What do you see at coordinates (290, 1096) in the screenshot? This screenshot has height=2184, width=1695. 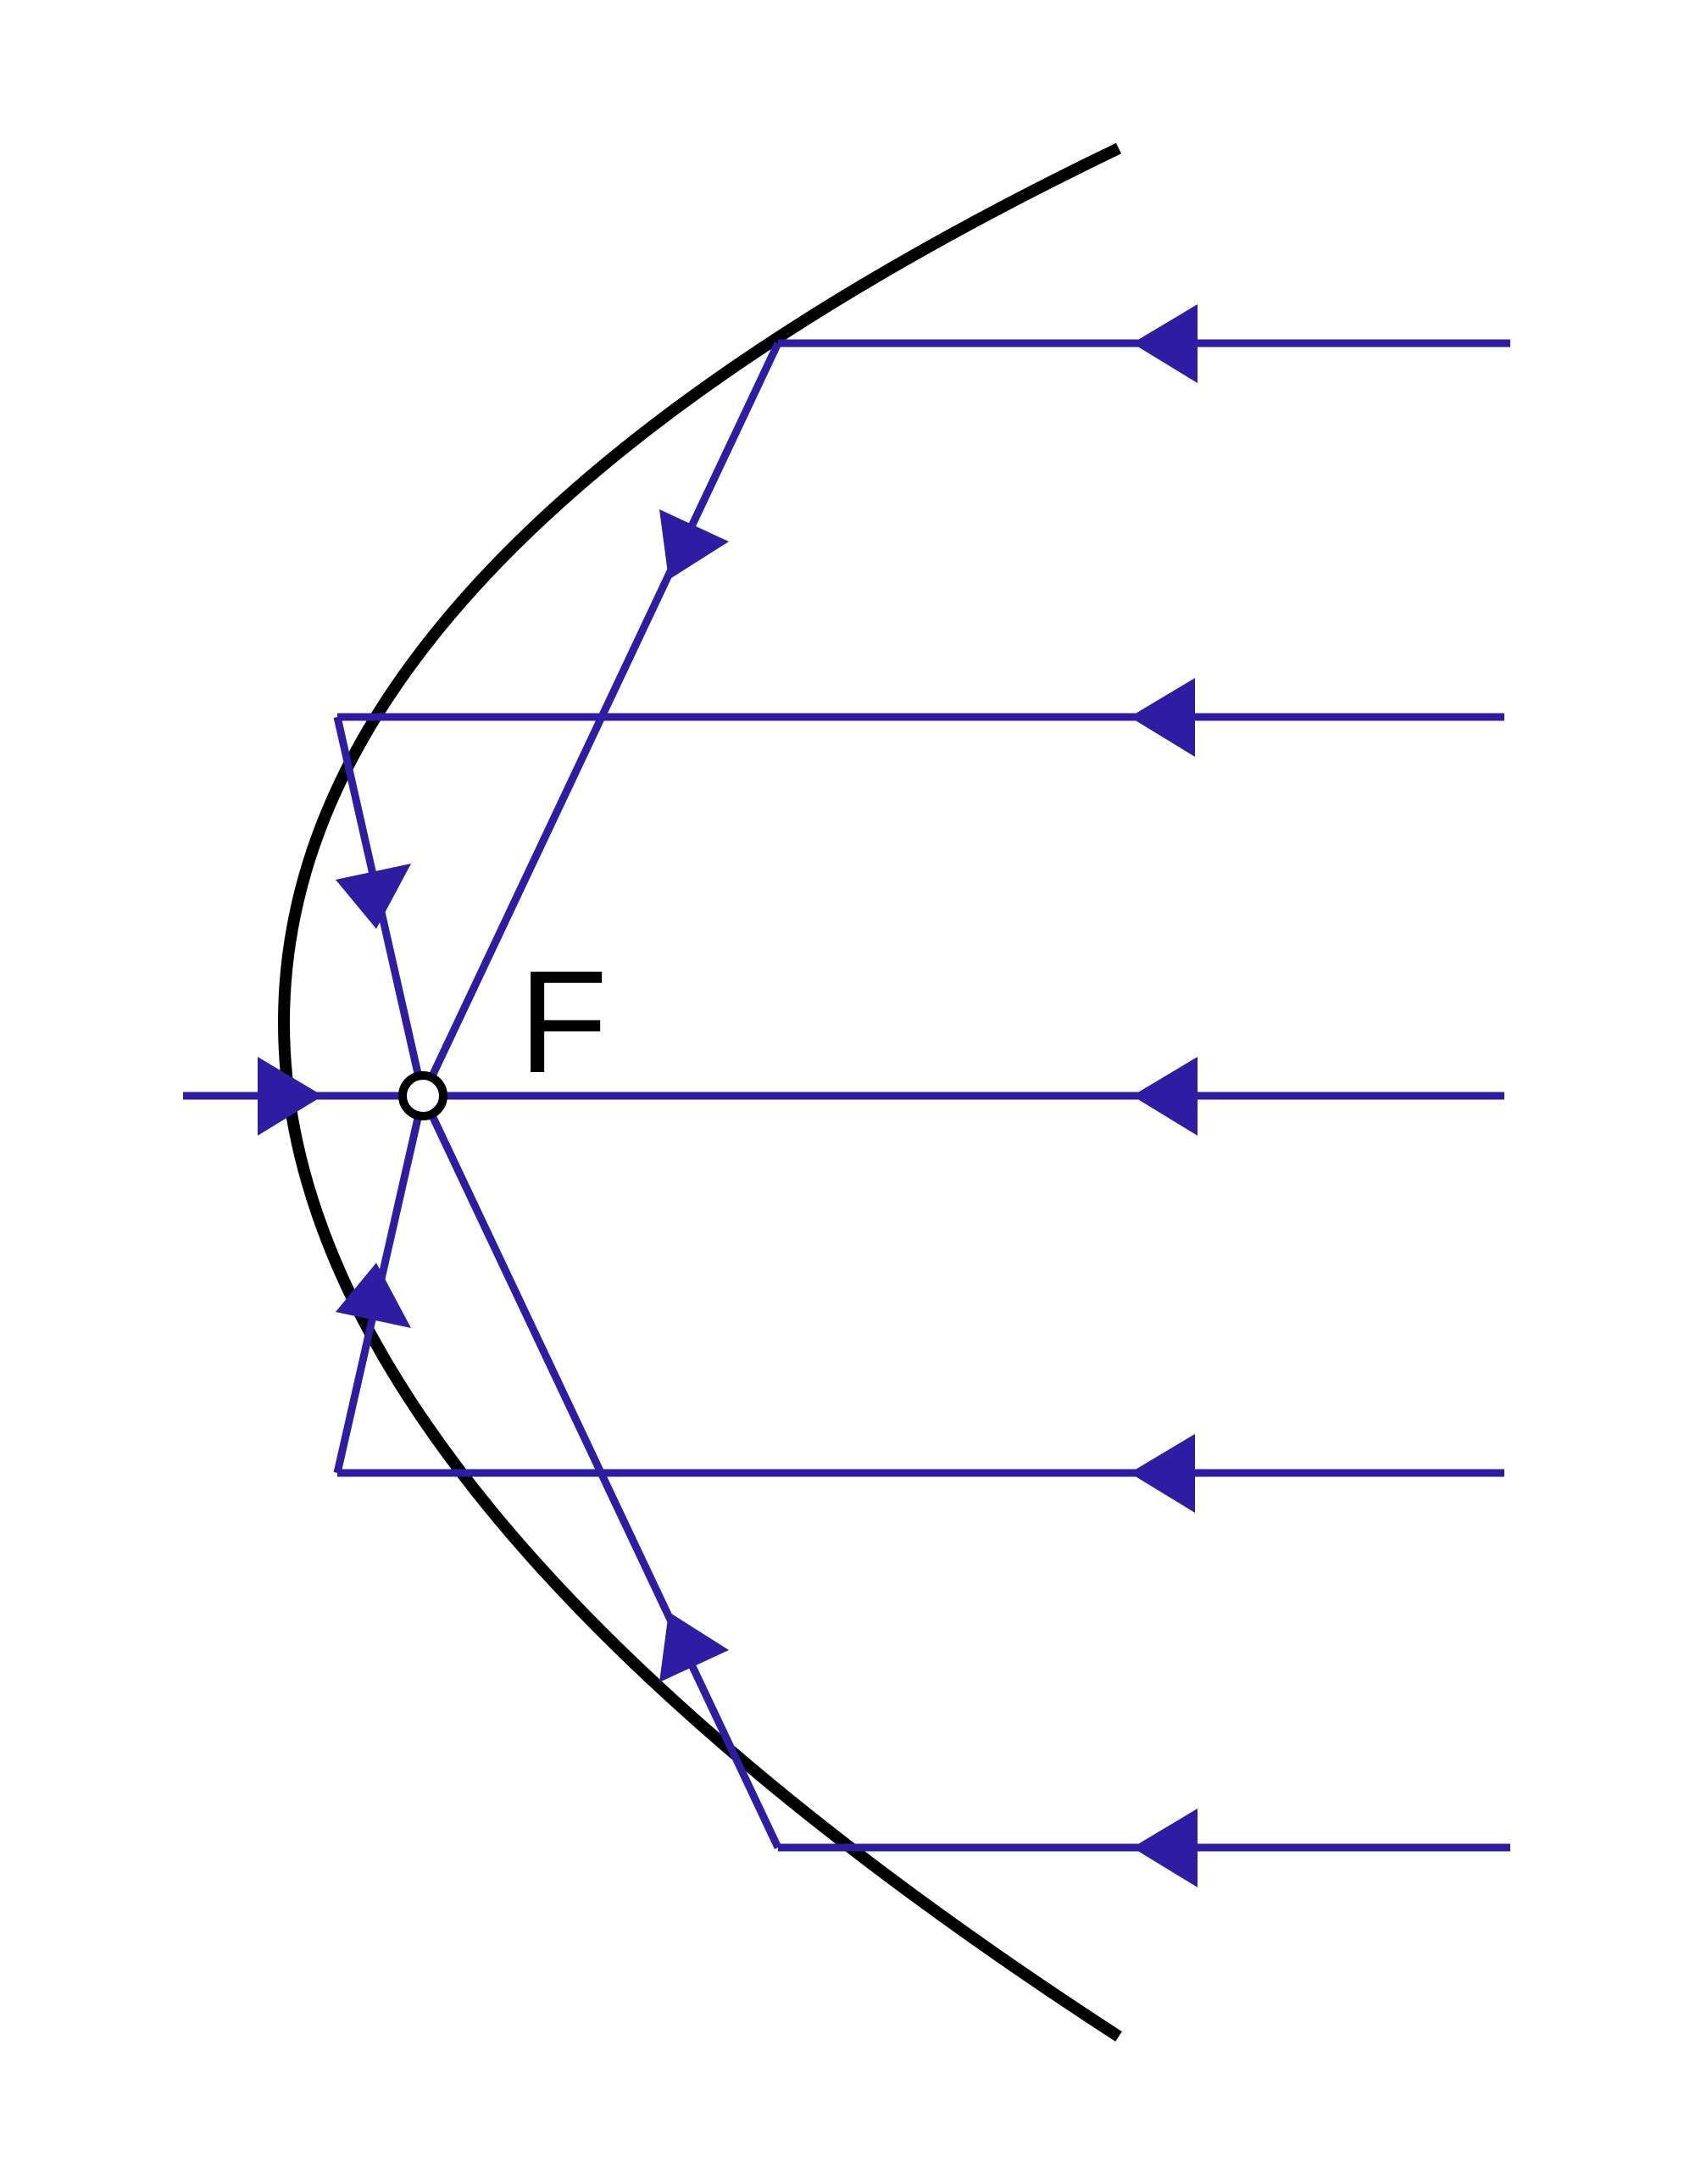 I see `arrowhead-axis-reflected` at bounding box center [290, 1096].